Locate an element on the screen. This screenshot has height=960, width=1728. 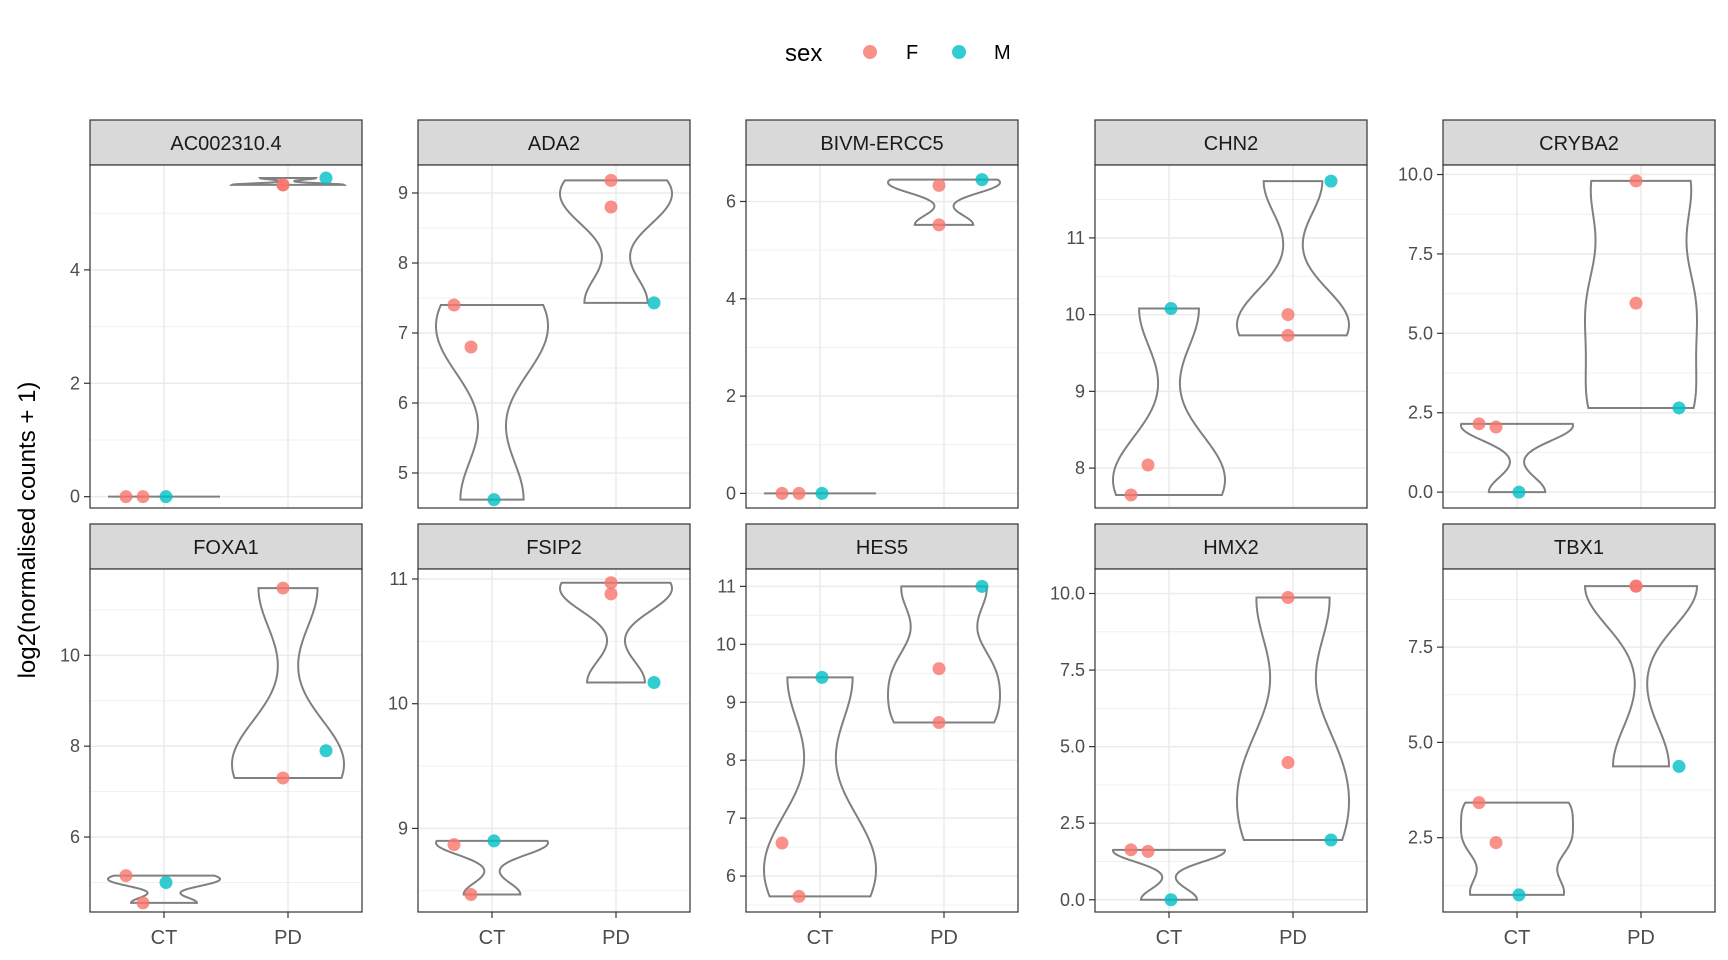
facet-bivm-ercc5: BIVM-ERCC5 0 2 4 6 is located at coordinates (872, 314).